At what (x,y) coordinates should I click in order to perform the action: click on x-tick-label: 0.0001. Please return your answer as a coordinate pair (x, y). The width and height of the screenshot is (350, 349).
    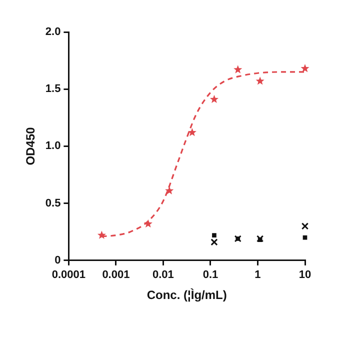
    Looking at the image, I should click on (69, 275).